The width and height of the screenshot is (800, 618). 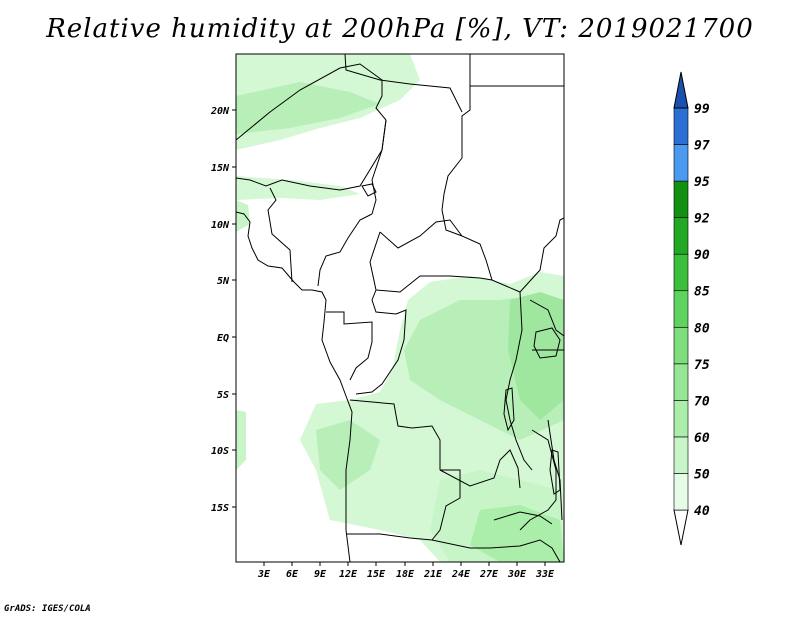 What do you see at coordinates (509, 409) in the screenshot?
I see `lake-tanganyika` at bounding box center [509, 409].